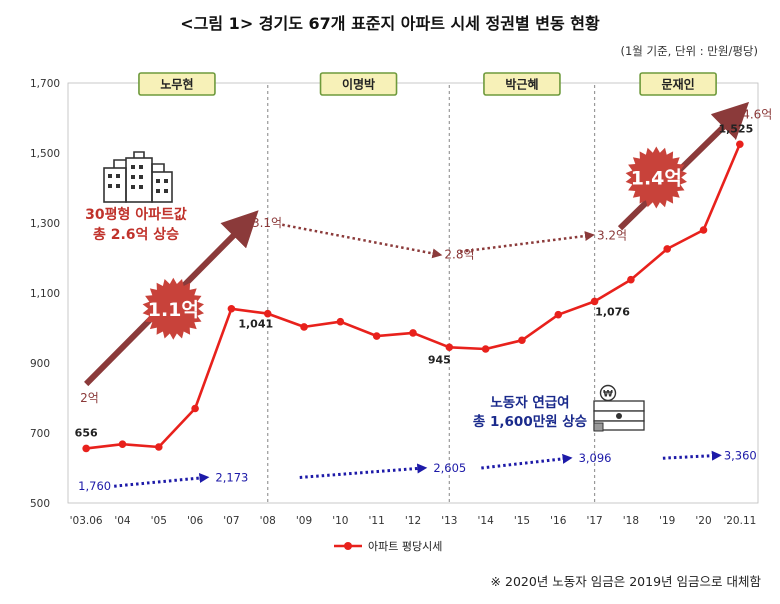  I want to click on x-tick-label: '09, so click(304, 521).